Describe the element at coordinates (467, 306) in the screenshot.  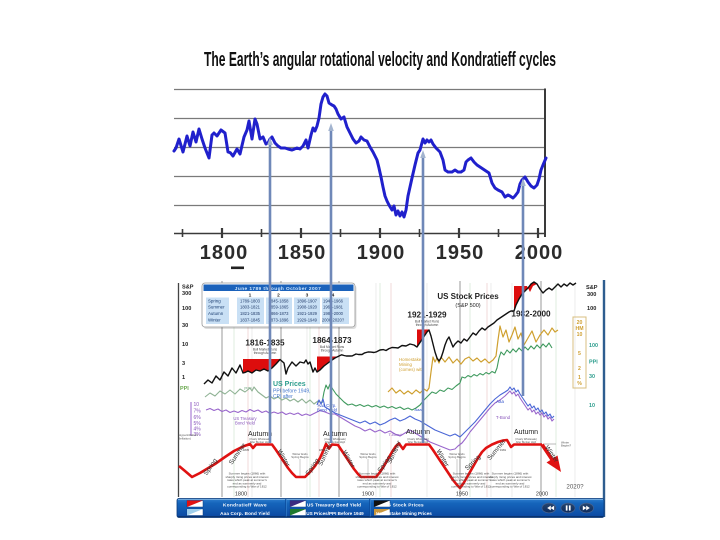
I see `svg-text: (S&P 500)` at that location.